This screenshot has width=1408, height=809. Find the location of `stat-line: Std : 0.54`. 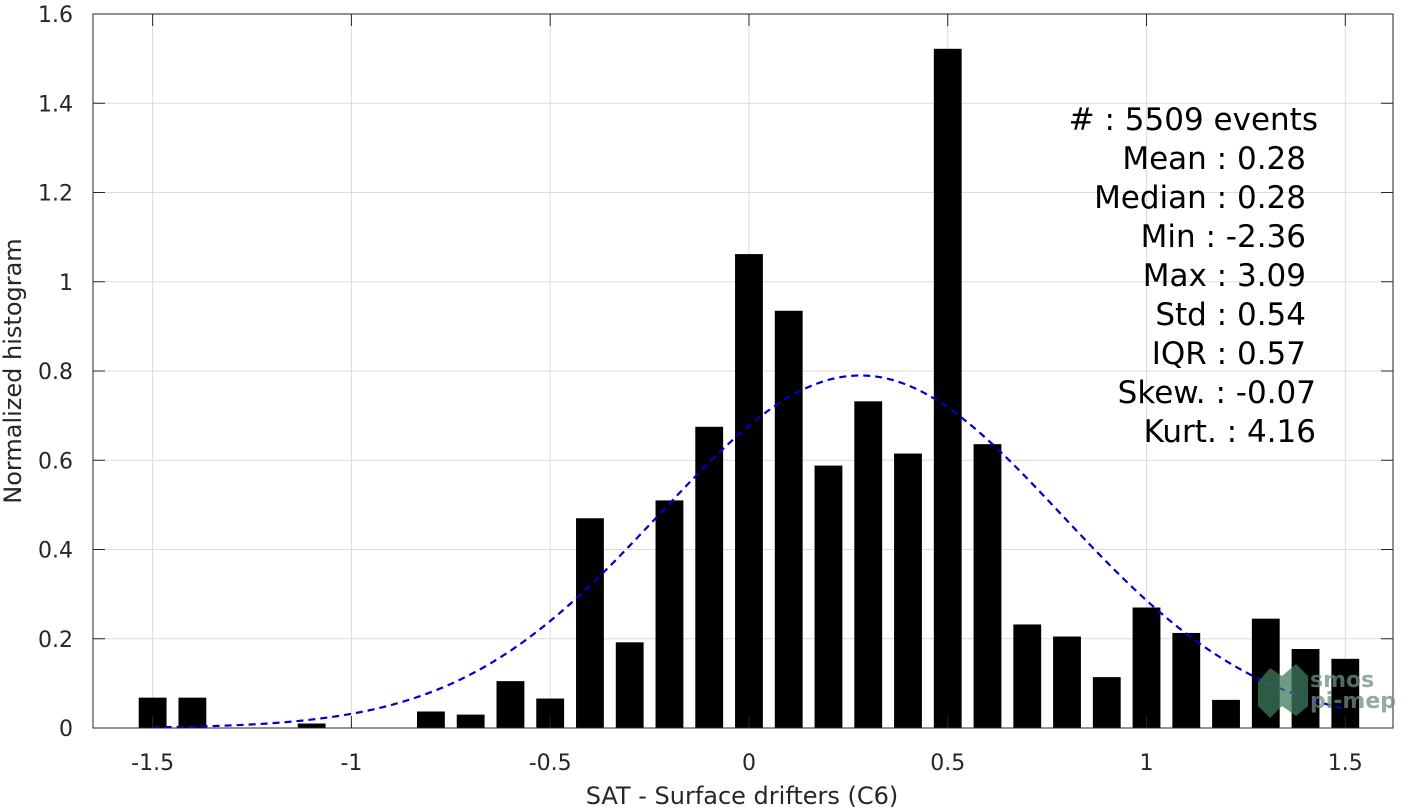

stat-line: Std : 0.54 is located at coordinates (1230, 315).